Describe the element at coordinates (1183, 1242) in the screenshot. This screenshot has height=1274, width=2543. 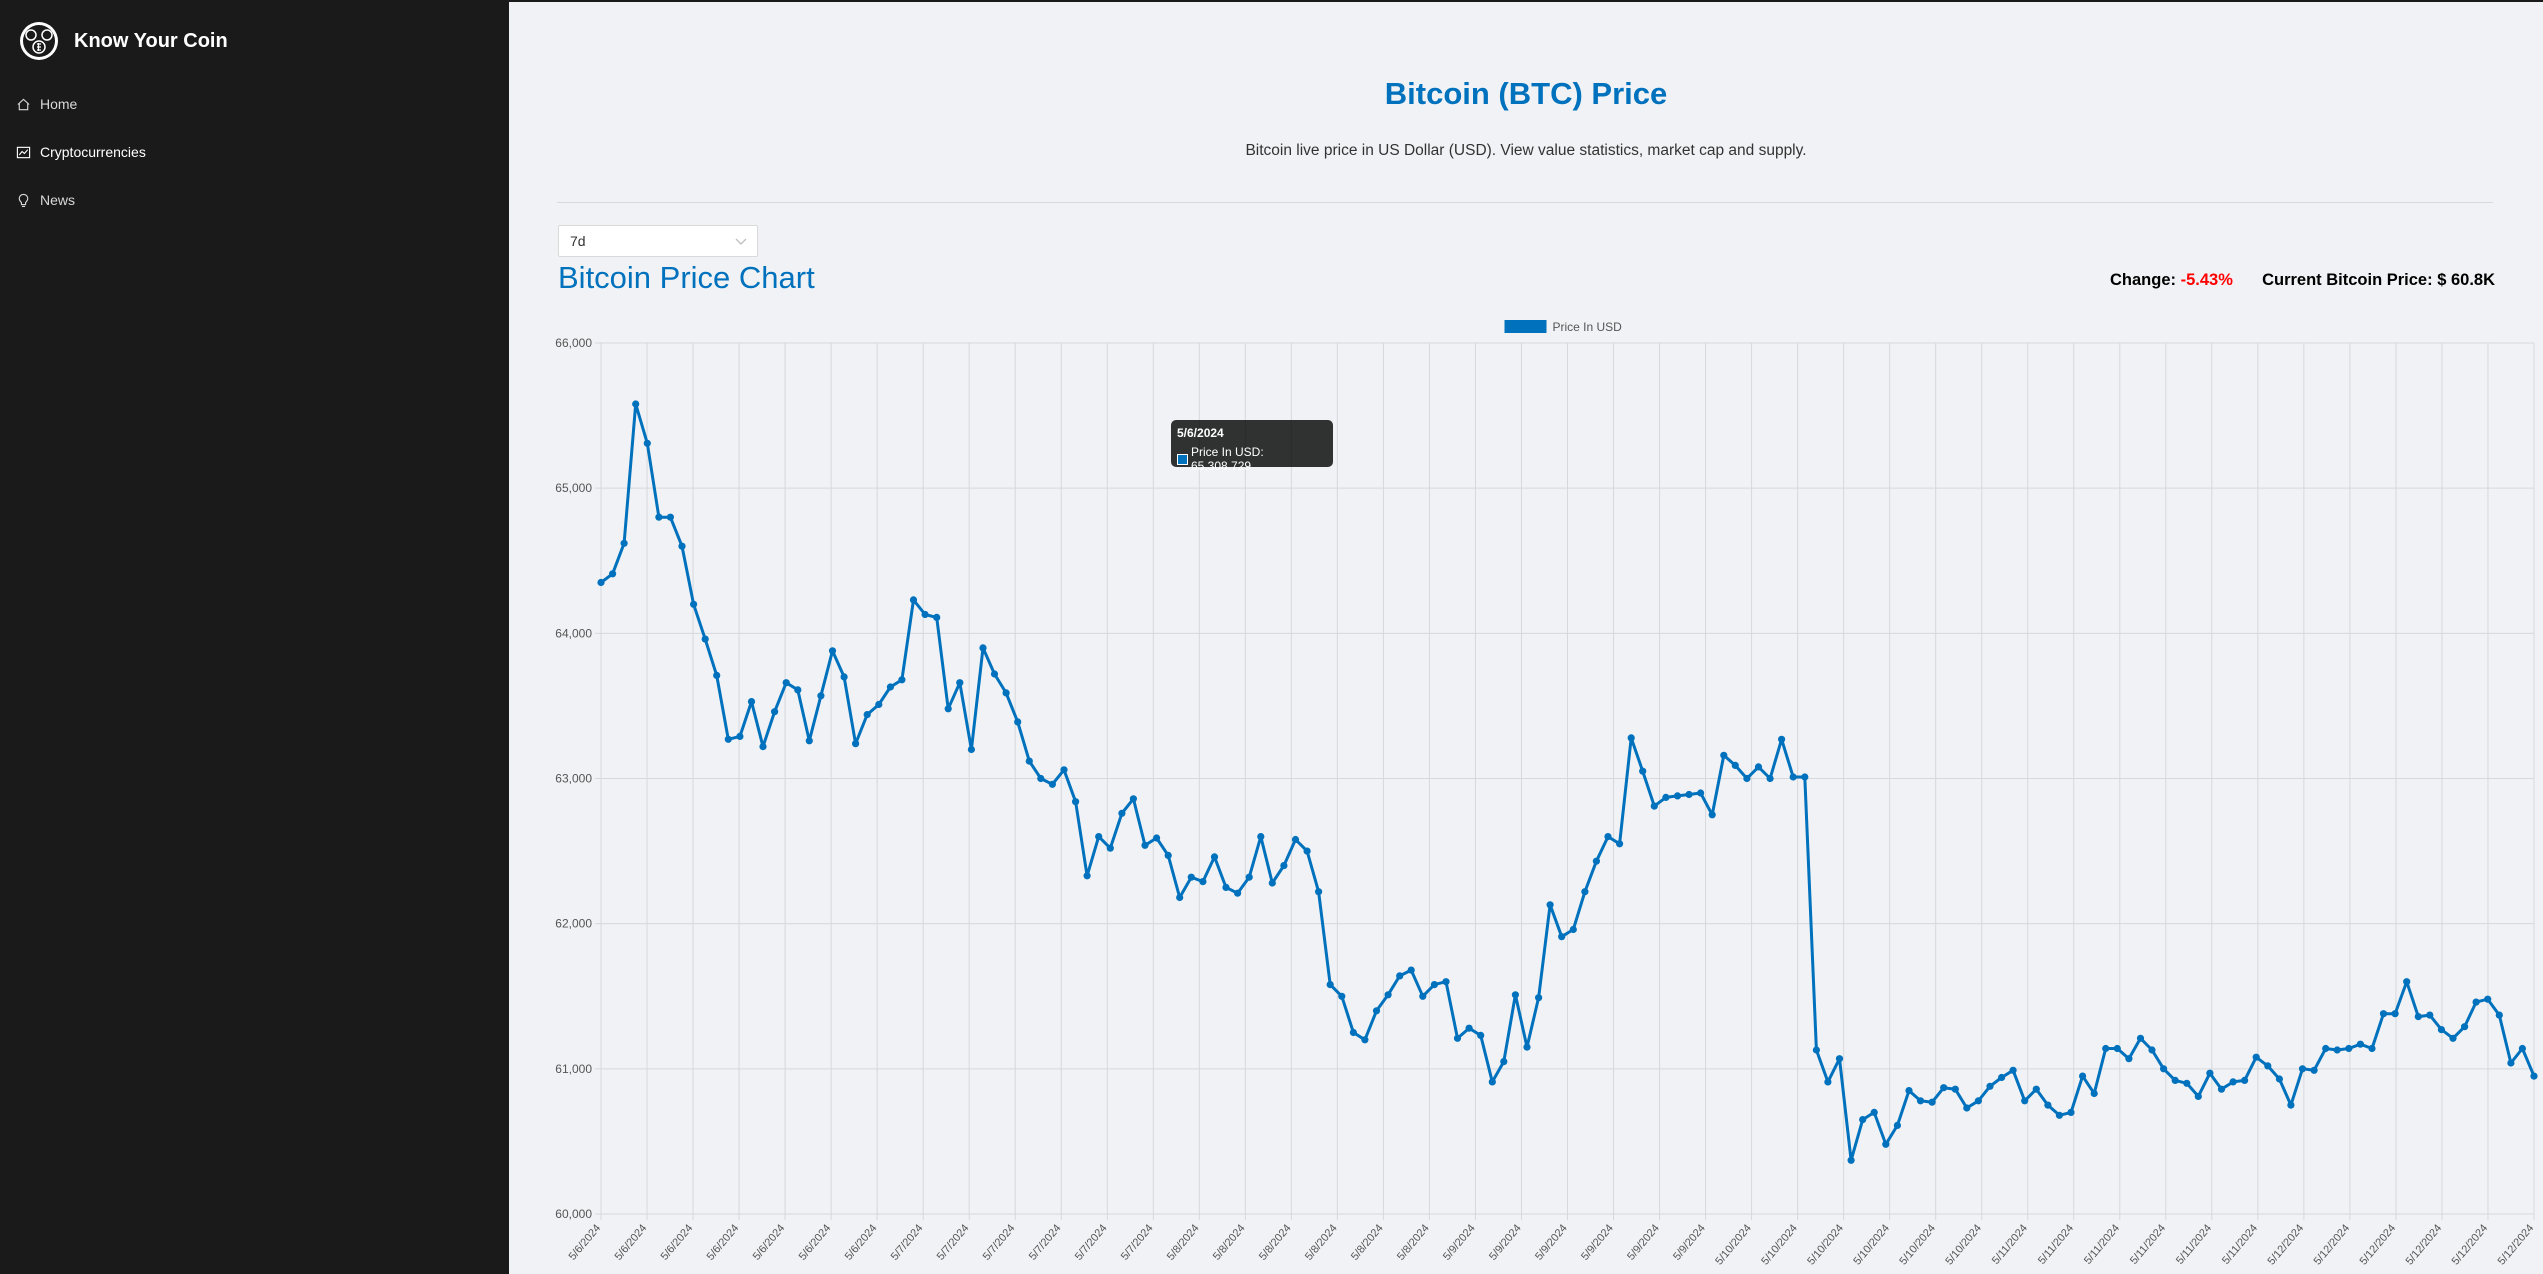
I see `x-tick-label: 5/8/2024` at that location.